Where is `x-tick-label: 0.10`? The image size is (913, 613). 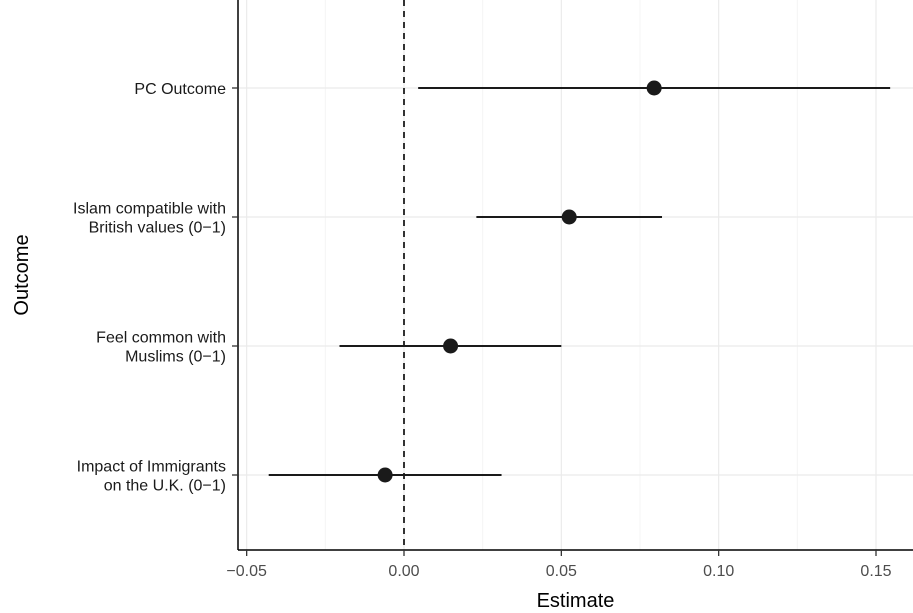 x-tick-label: 0.10 is located at coordinates (718, 571).